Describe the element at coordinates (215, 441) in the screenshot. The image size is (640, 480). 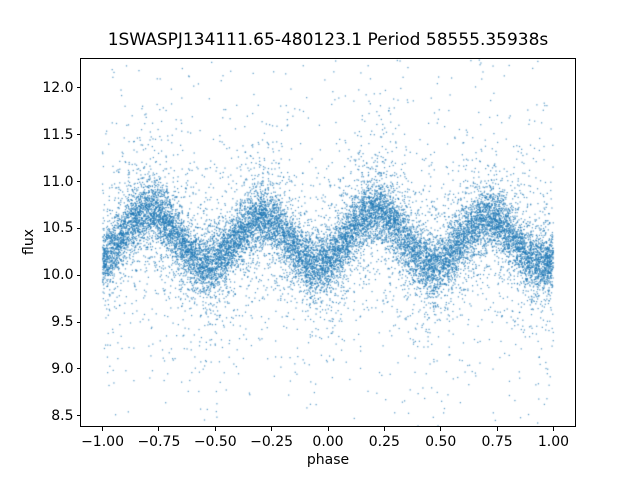
I see `x-tick-label: −0.50` at that location.